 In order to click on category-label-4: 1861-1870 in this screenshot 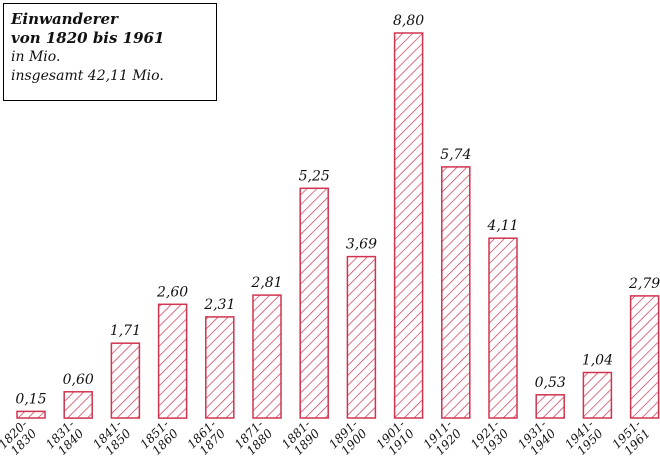, I will do `click(207, 439)`.